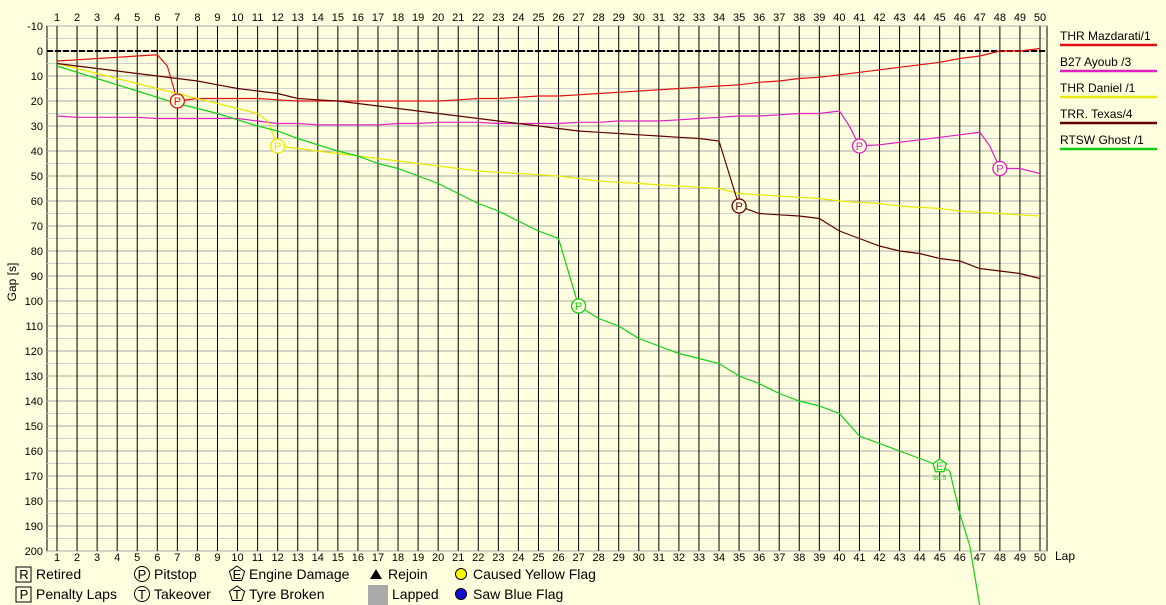 The width and height of the screenshot is (1166, 605). What do you see at coordinates (759, 18) in the screenshot?
I see `x-tick-label-top: 36` at bounding box center [759, 18].